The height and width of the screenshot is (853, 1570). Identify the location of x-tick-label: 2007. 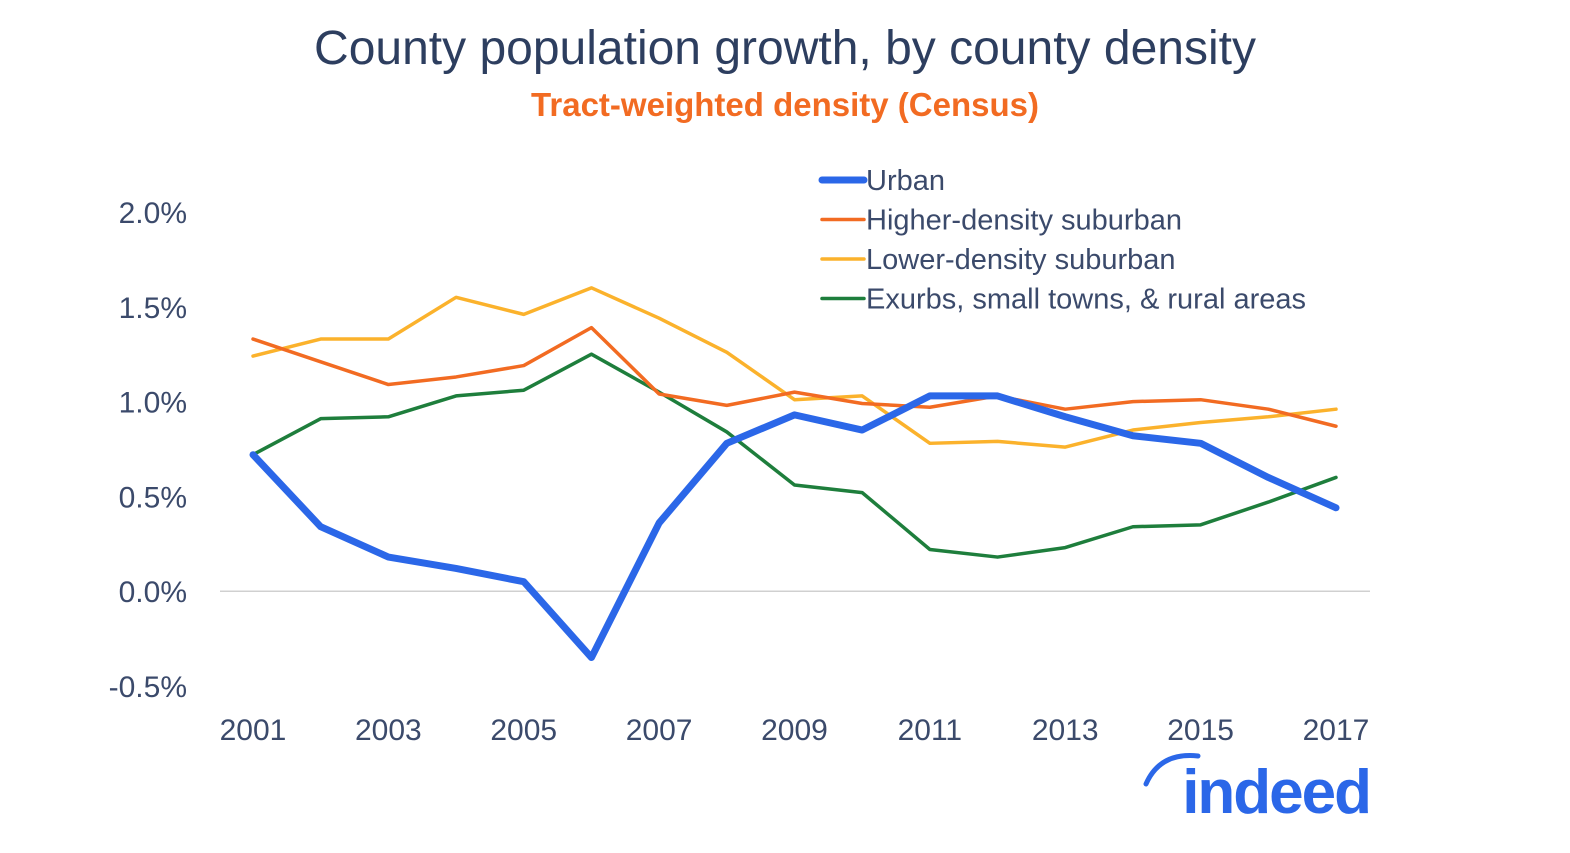
(659, 730).